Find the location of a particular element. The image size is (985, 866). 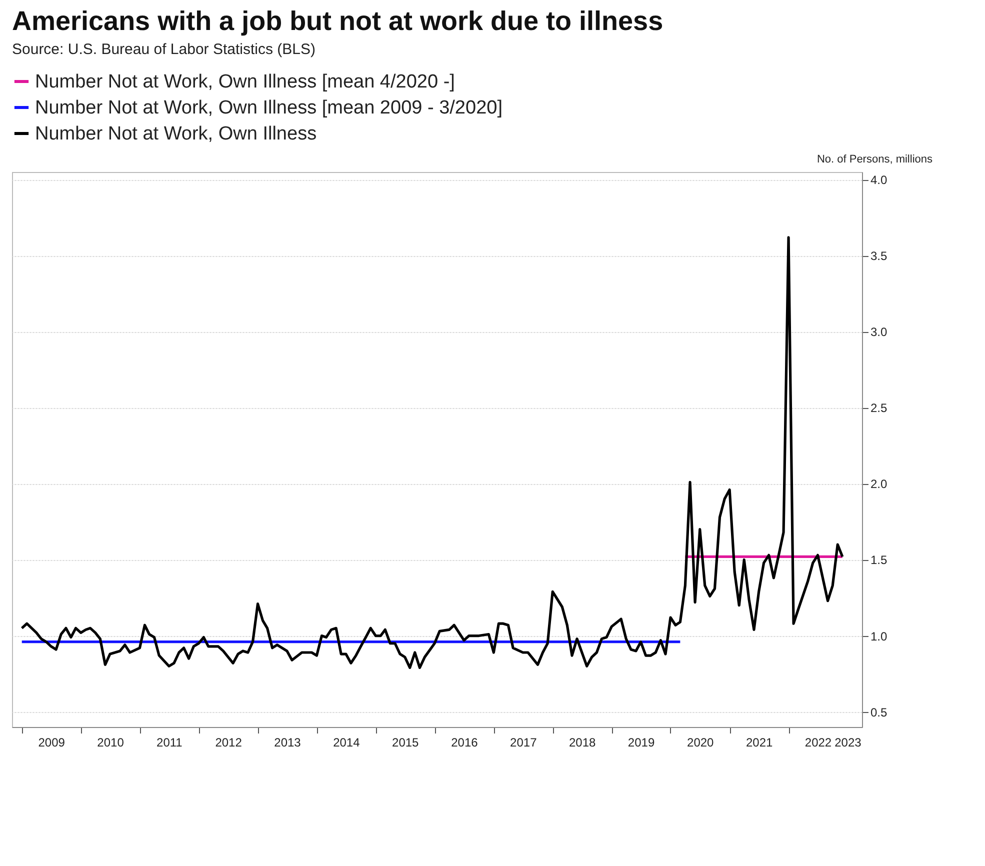

chart-title: Americans with a job but not at work due to illness is located at coordinates (338, 21).